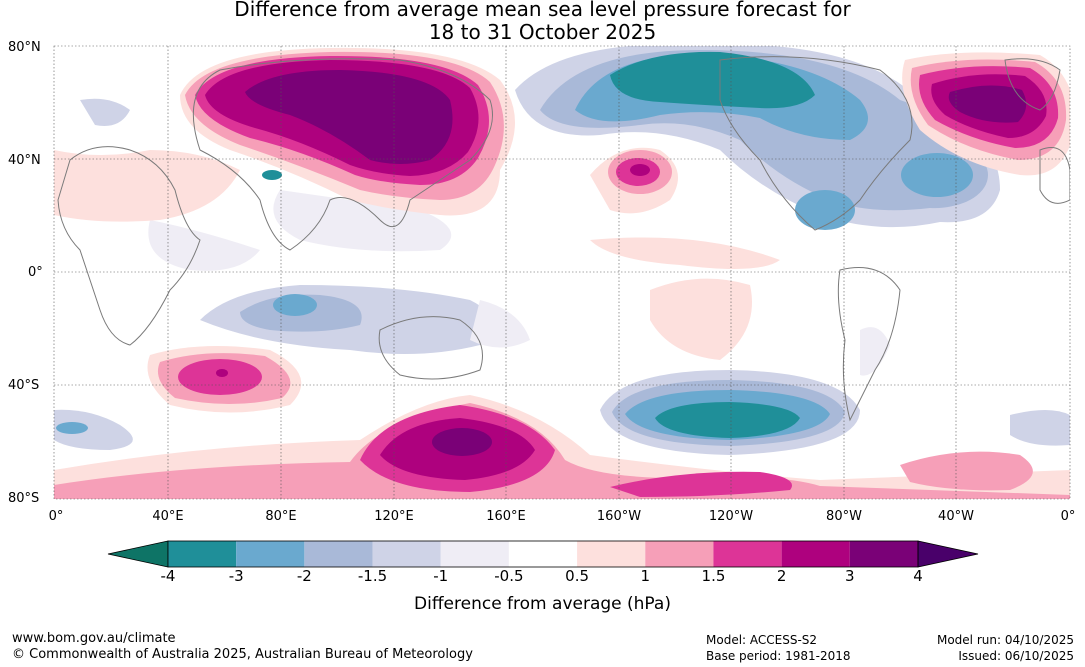  I want to click on footer-model: Model: ACCESS-S2, so click(762, 640).